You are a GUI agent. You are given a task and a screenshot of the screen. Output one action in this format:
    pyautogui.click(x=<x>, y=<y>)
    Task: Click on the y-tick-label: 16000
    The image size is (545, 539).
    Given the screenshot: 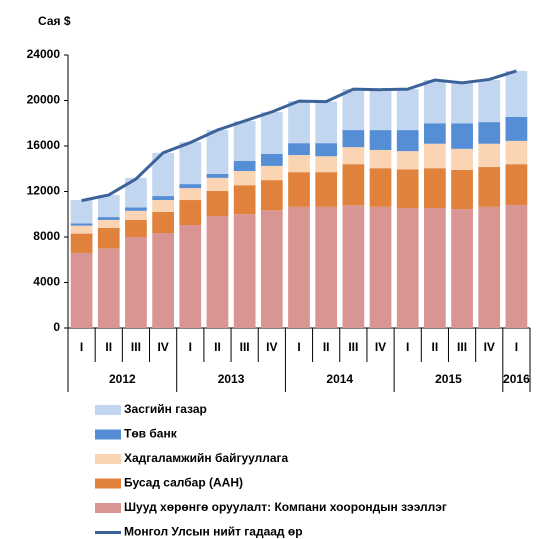 What is the action you would take?
    pyautogui.click(x=44, y=145)
    